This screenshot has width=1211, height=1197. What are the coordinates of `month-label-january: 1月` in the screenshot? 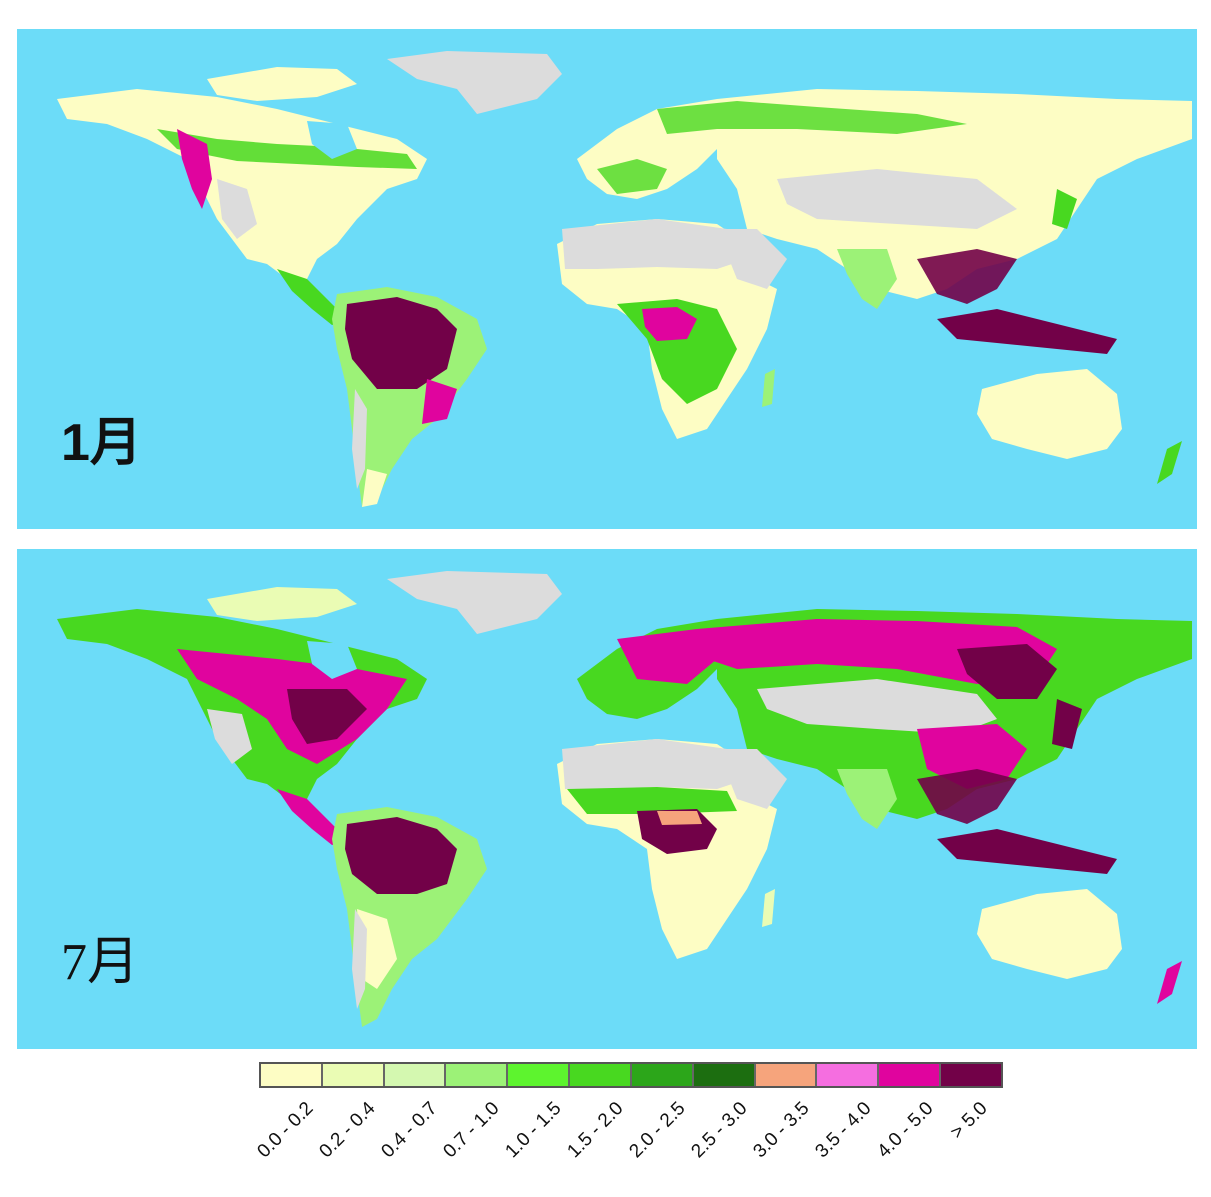 It's located at (101, 443).